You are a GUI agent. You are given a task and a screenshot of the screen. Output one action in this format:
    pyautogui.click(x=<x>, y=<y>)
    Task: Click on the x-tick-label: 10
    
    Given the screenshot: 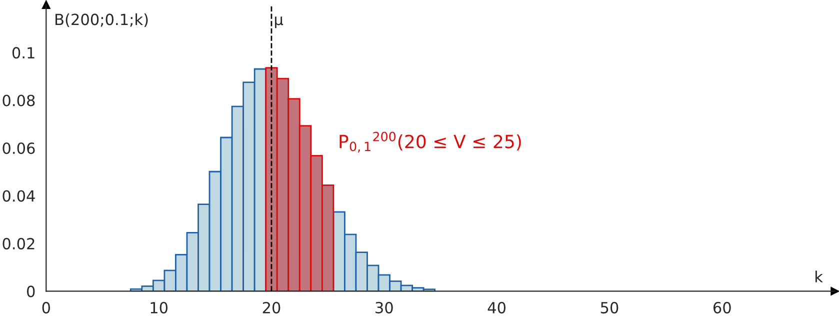 What is the action you would take?
    pyautogui.click(x=159, y=308)
    